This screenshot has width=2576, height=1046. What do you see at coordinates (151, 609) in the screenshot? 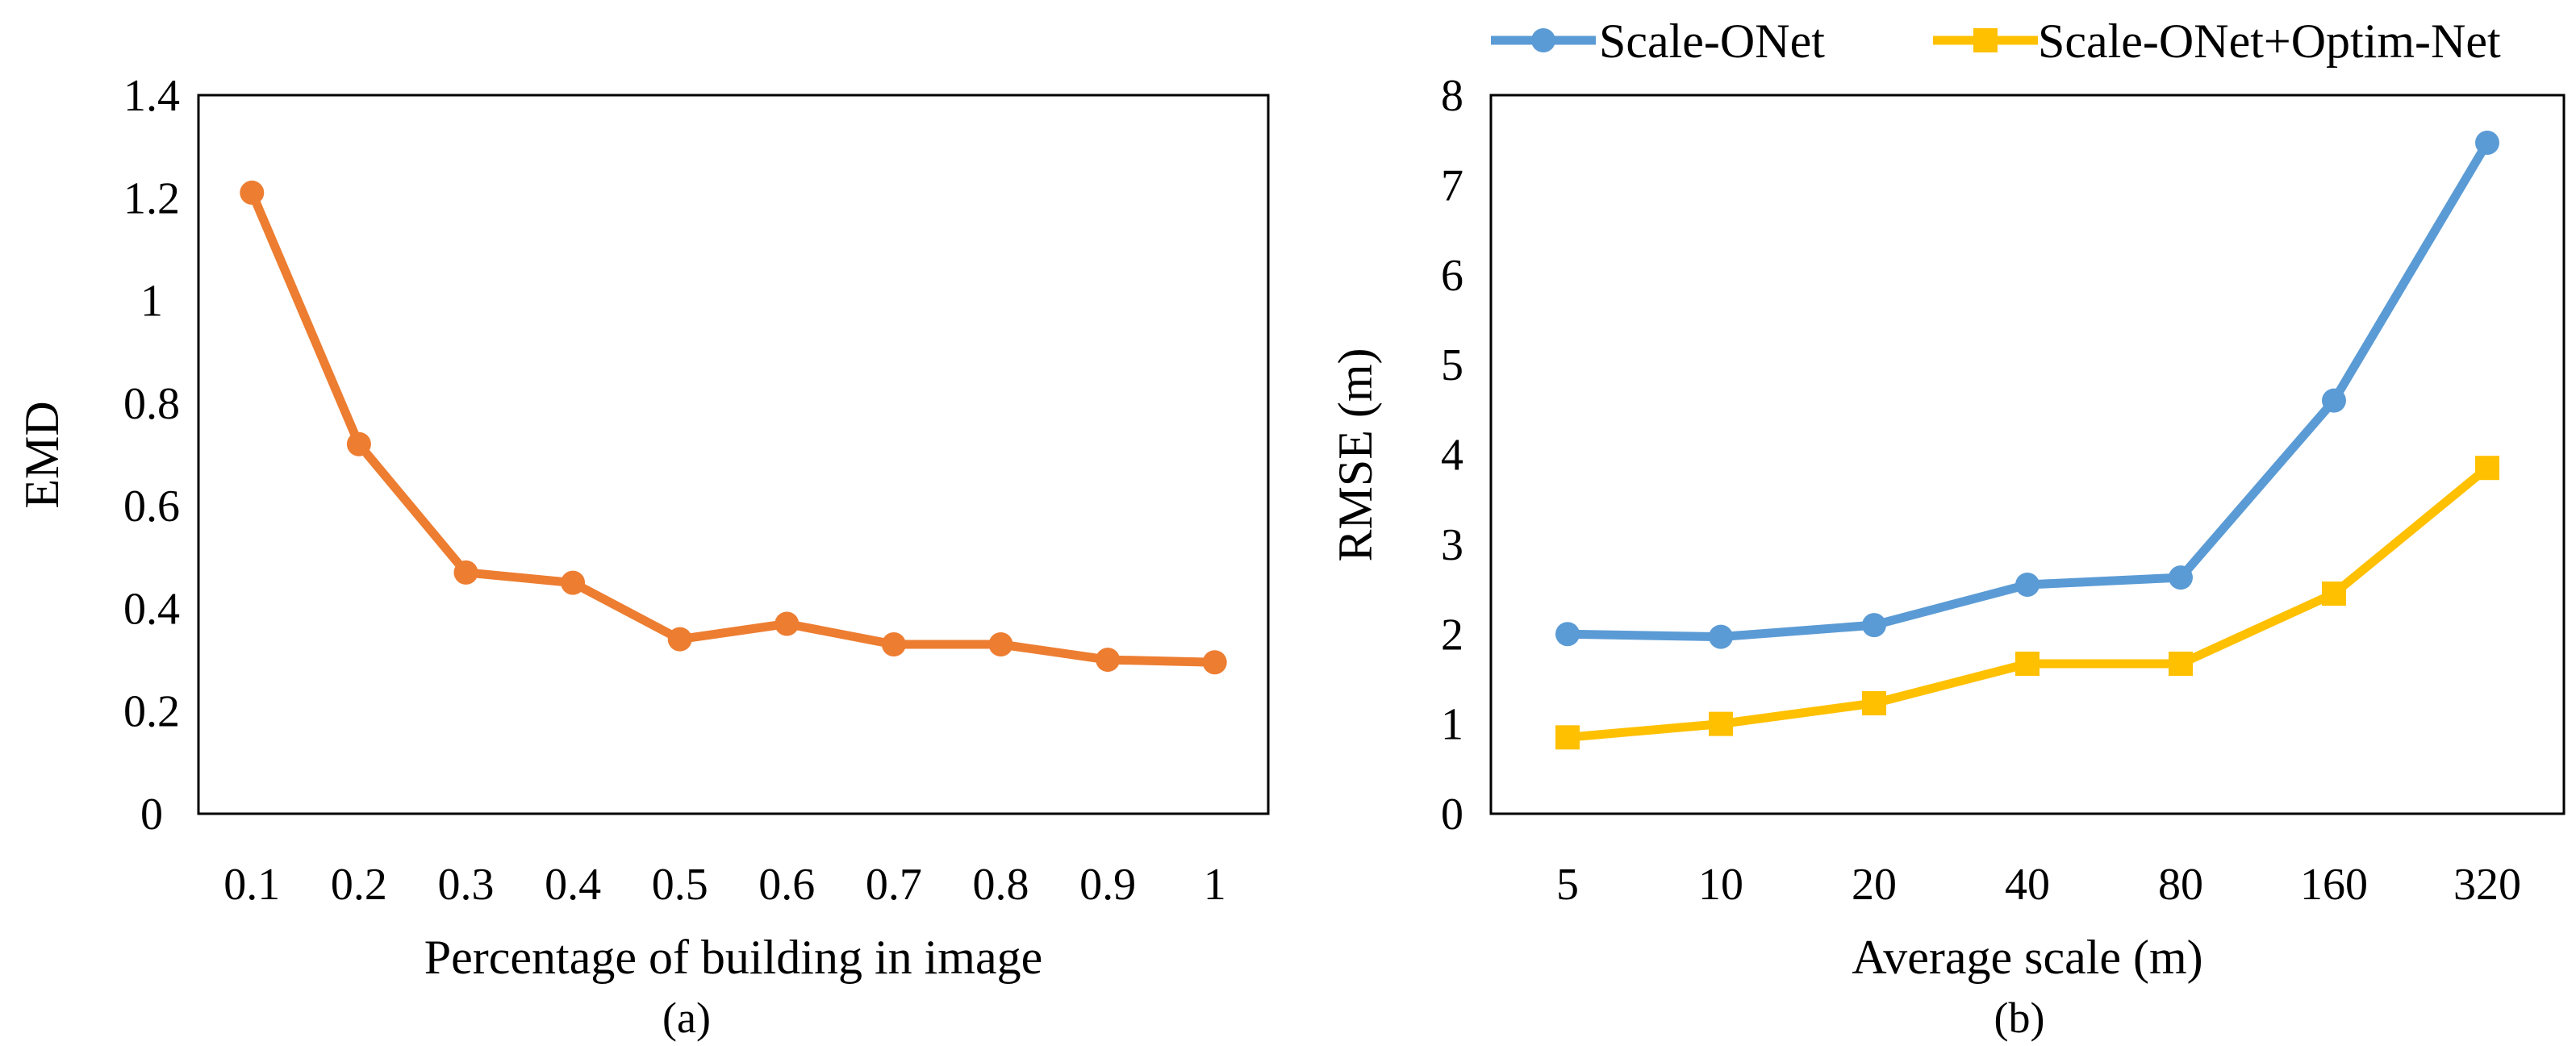
I see `y-tick-label-a: 0.4` at bounding box center [151, 609].